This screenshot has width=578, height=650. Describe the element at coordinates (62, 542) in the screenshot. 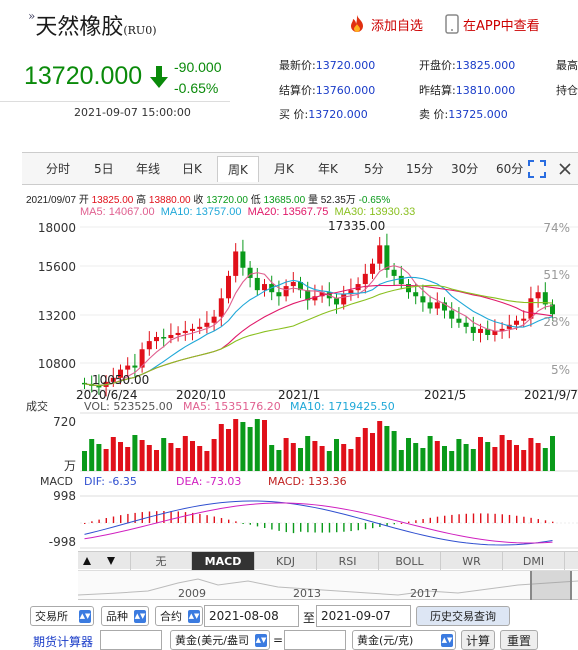

I see `macd-axis-bottom: -998` at that location.